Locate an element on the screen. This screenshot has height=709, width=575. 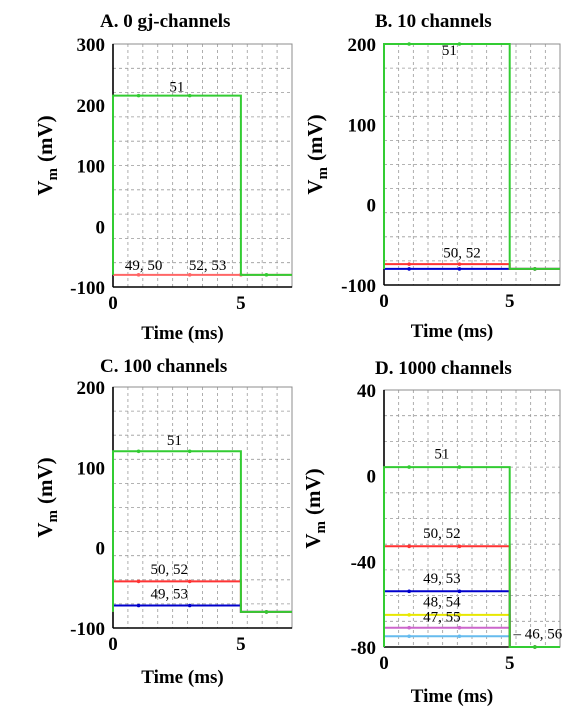
data-label: 48, 54 is located at coordinates (442, 602).